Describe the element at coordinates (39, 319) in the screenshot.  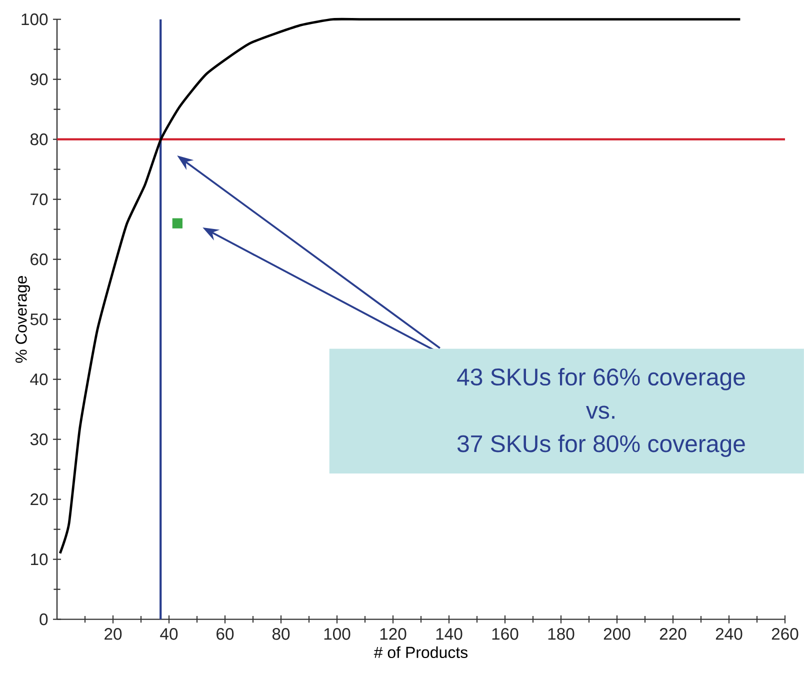
I see `y-tick-label: 50` at that location.